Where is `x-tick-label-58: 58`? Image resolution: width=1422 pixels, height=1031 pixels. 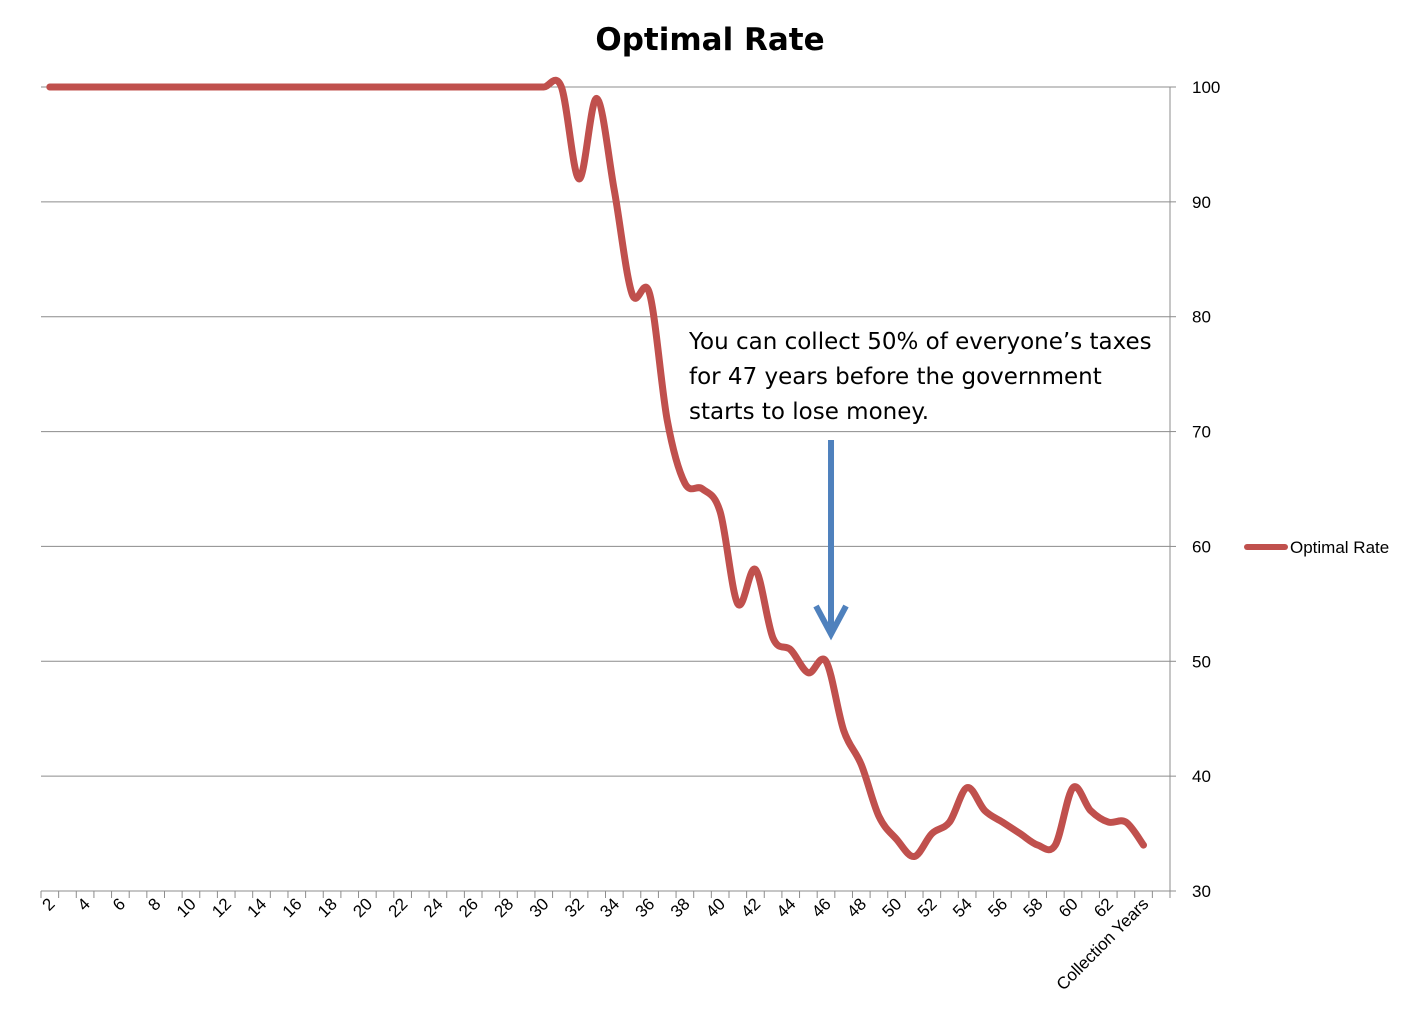
x-tick-label-58: 58 is located at coordinates (1033, 907).